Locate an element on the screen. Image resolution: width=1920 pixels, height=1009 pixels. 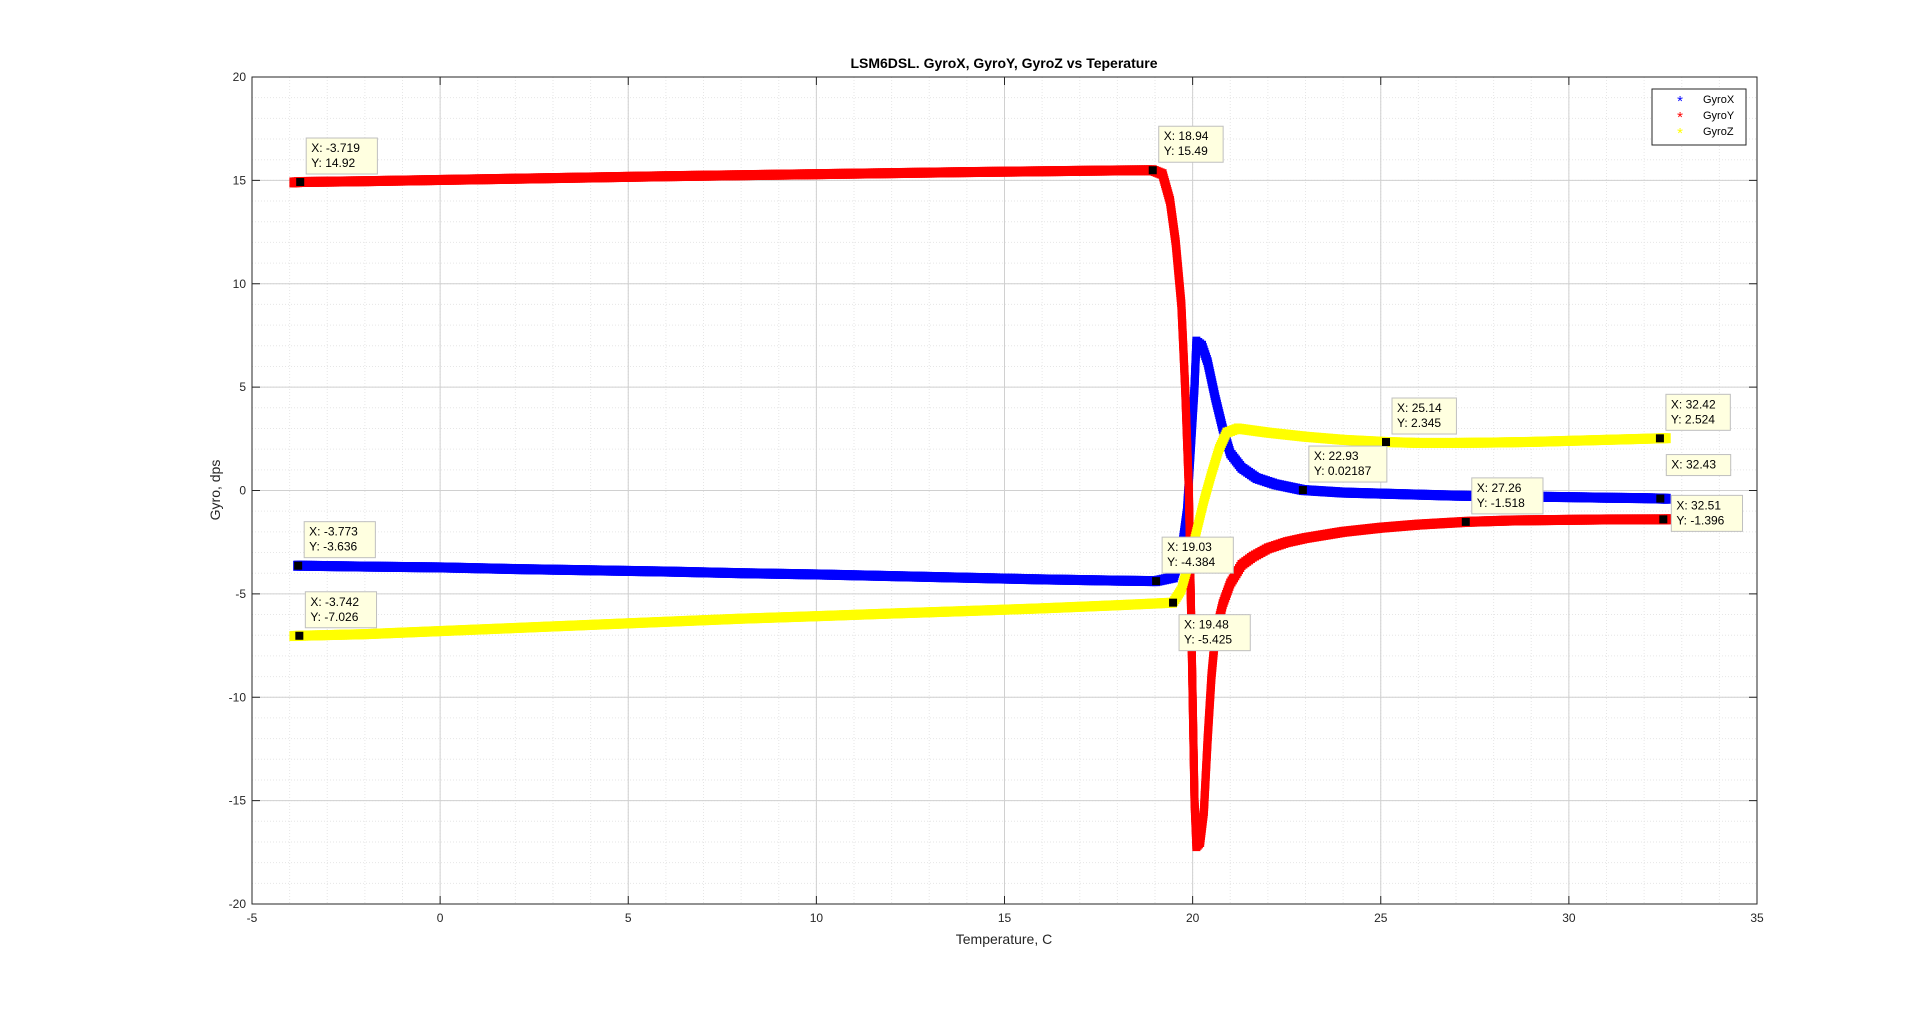
datatip: X: 32.51Y: -1.396 is located at coordinates (1701, 513).